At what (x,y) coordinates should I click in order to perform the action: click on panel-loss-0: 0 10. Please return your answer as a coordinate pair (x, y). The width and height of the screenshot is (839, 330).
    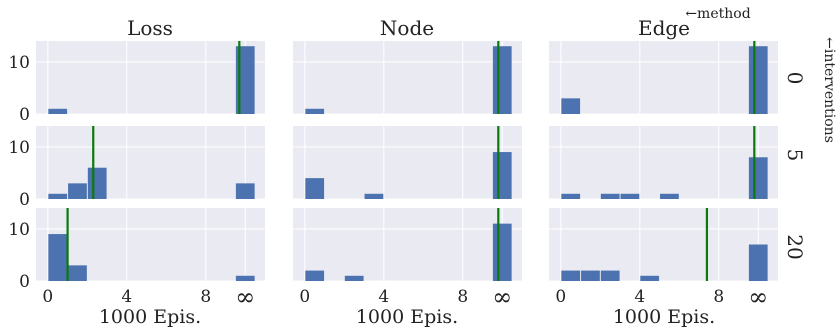
    Looking at the image, I should click on (136, 83).